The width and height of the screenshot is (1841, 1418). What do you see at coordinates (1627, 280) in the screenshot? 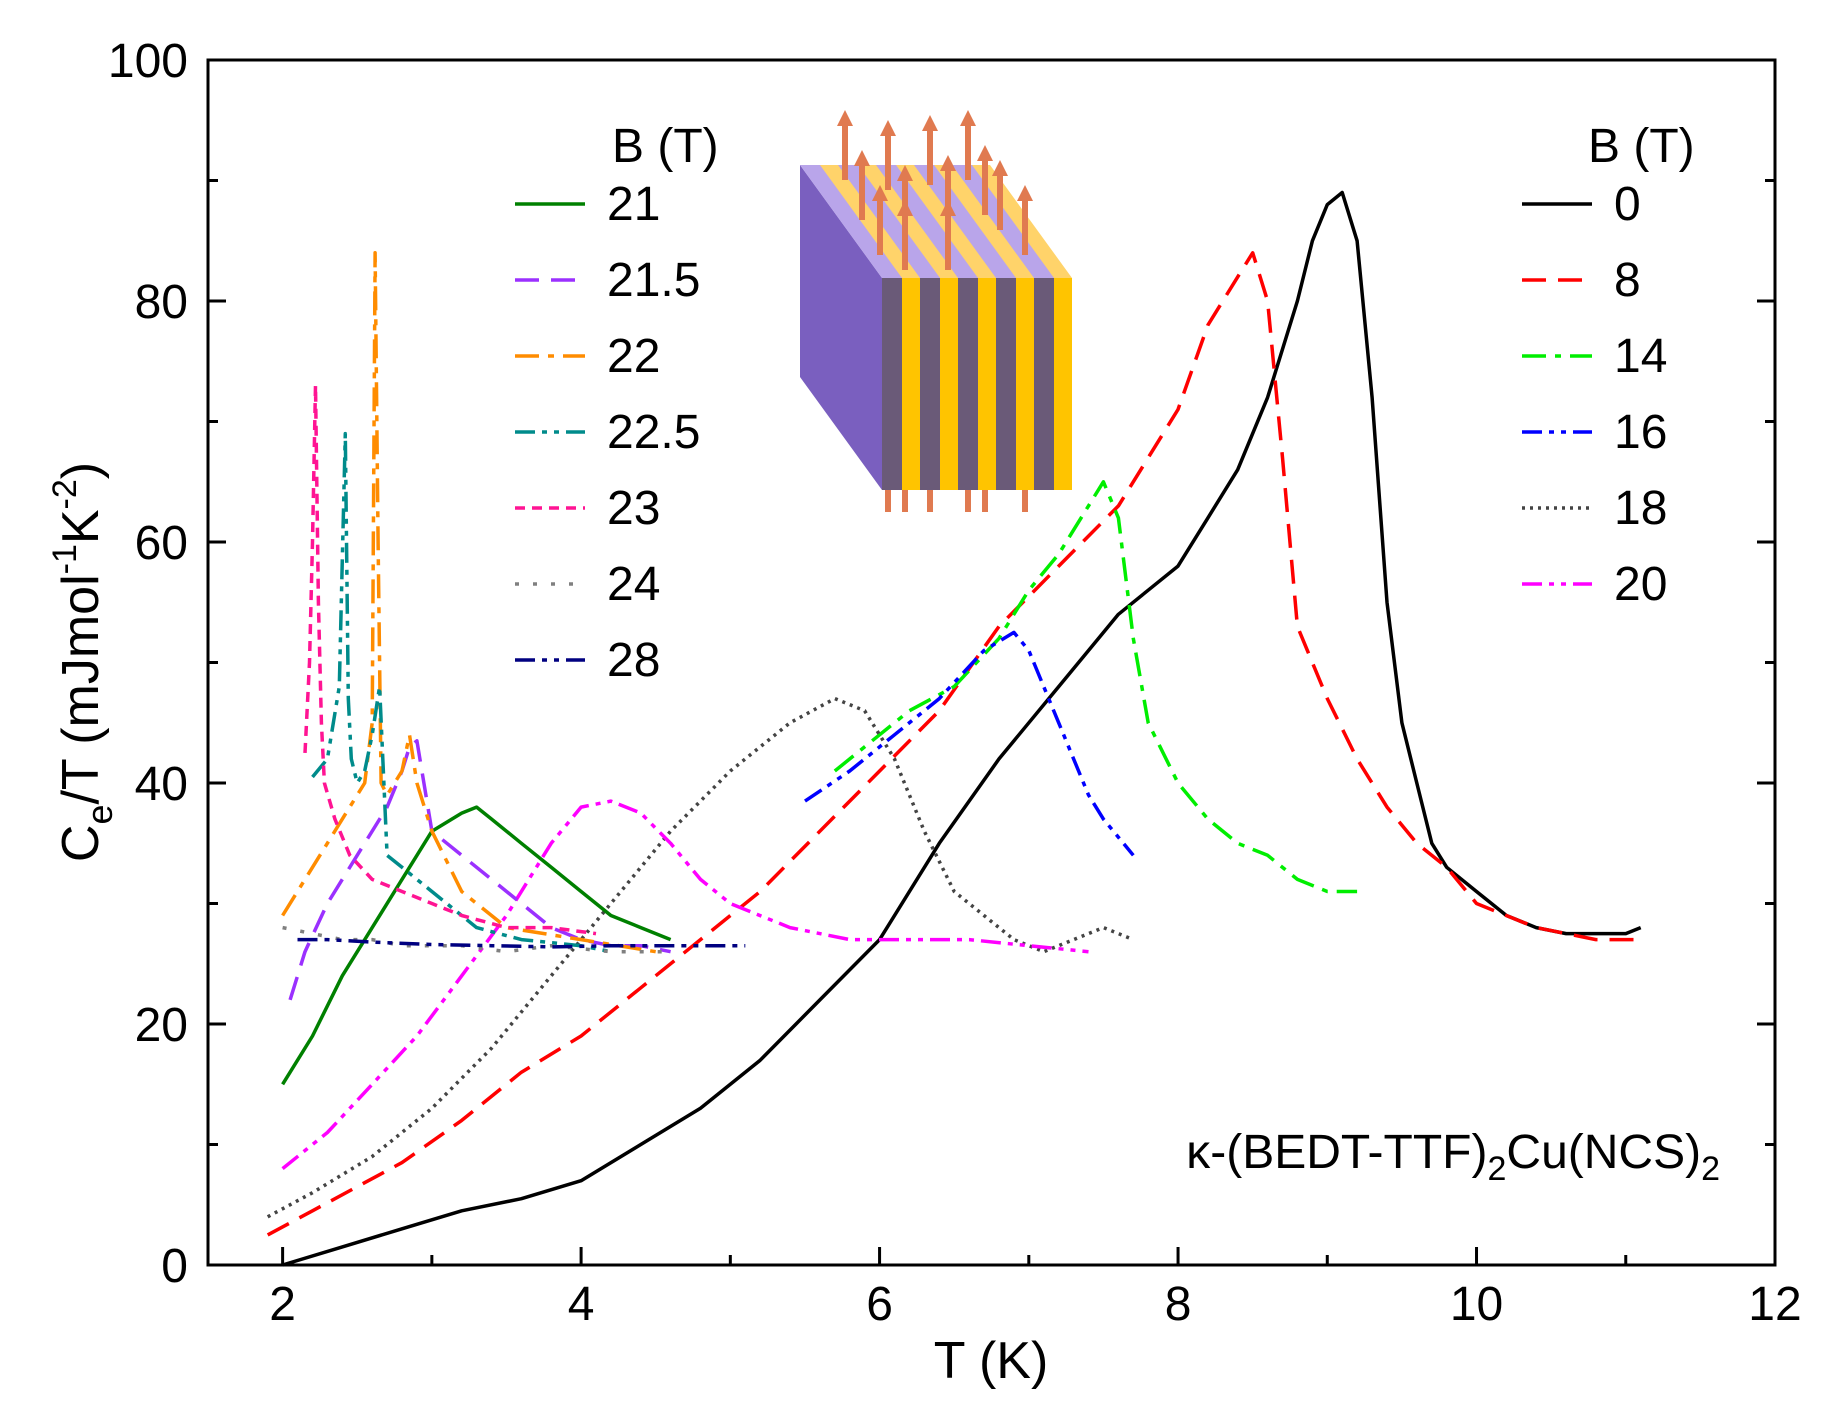
I see `legend-label-8: 8` at bounding box center [1627, 280].